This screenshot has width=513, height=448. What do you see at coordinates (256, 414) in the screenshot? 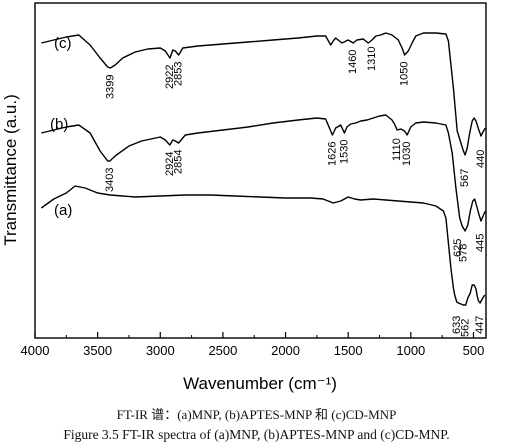
I see `caption-chinese: FT-IR 谱：(a)MNP, (b)APTES-MNP 和 (c)CD-MNP` at bounding box center [256, 414].